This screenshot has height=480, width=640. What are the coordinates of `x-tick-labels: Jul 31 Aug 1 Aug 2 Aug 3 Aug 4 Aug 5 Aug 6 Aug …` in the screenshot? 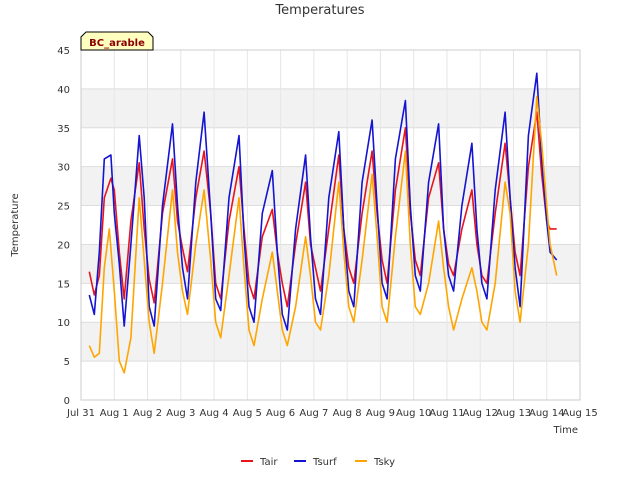 It's located at (332, 413).